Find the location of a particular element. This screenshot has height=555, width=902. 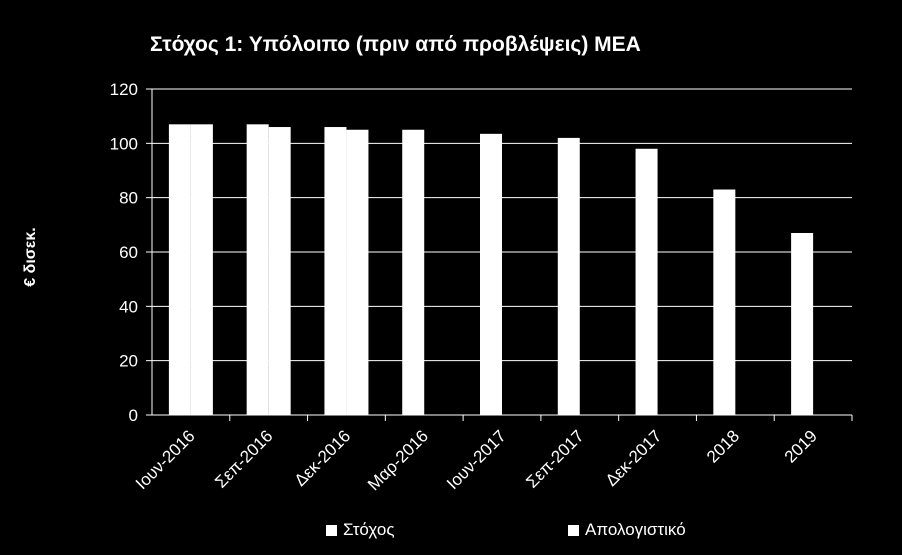

y-tick-label: 60 is located at coordinates (128, 252).